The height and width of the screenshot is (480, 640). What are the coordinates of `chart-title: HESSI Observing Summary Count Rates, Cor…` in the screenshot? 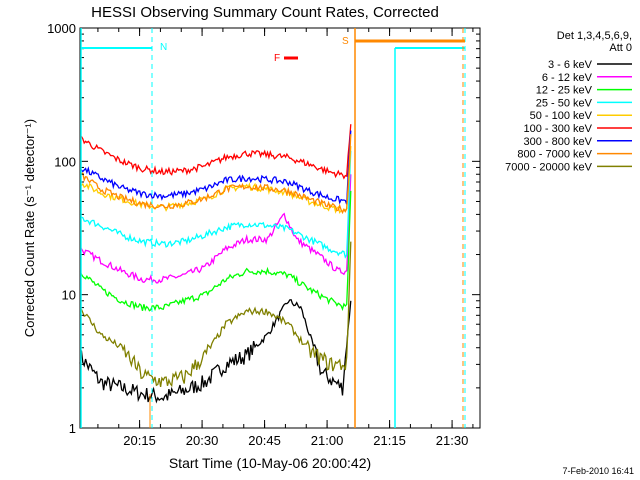 It's located at (265, 12).